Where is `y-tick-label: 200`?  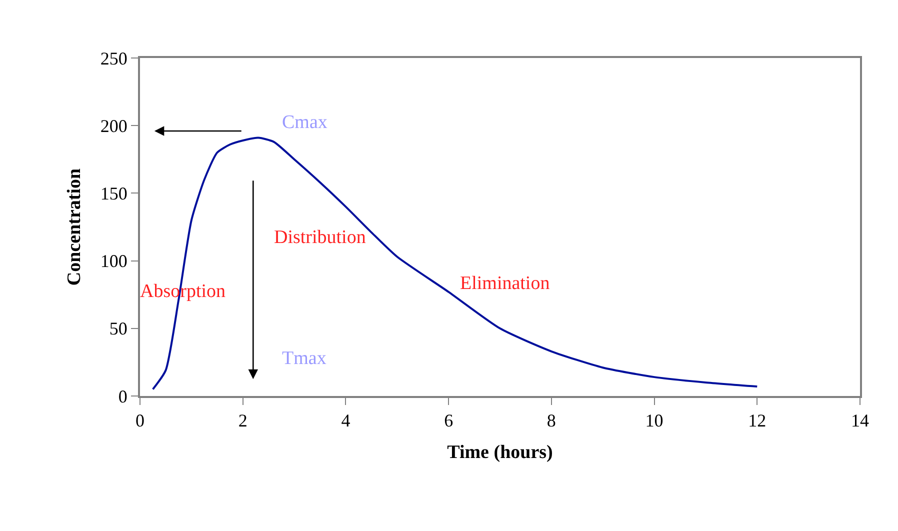
y-tick-label: 200 is located at coordinates (114, 126).